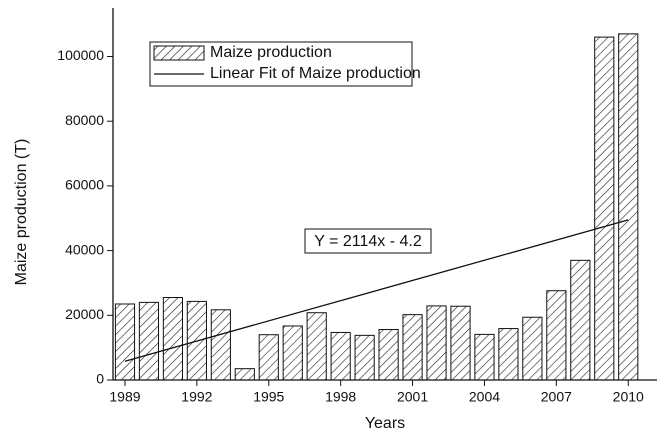  I want to click on y-tick-label: 0, so click(100, 379).